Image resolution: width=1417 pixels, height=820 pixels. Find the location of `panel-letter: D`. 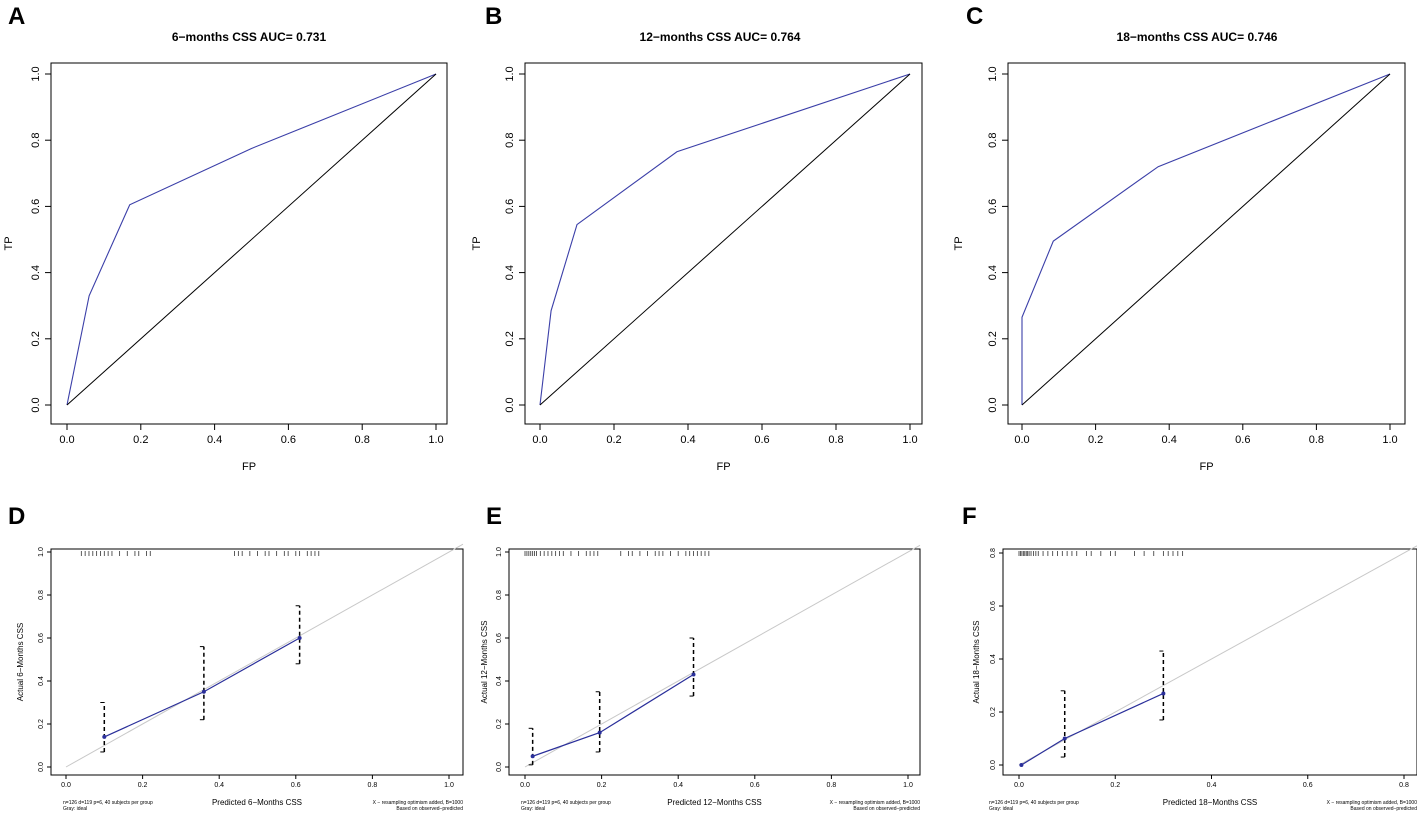

panel-letter: D is located at coordinates (16, 516).